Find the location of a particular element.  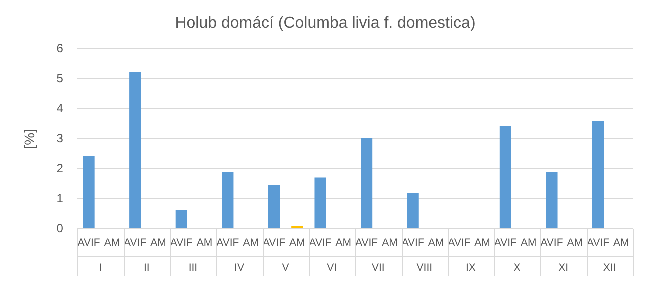

y-tick-label: 3 is located at coordinates (60, 138).